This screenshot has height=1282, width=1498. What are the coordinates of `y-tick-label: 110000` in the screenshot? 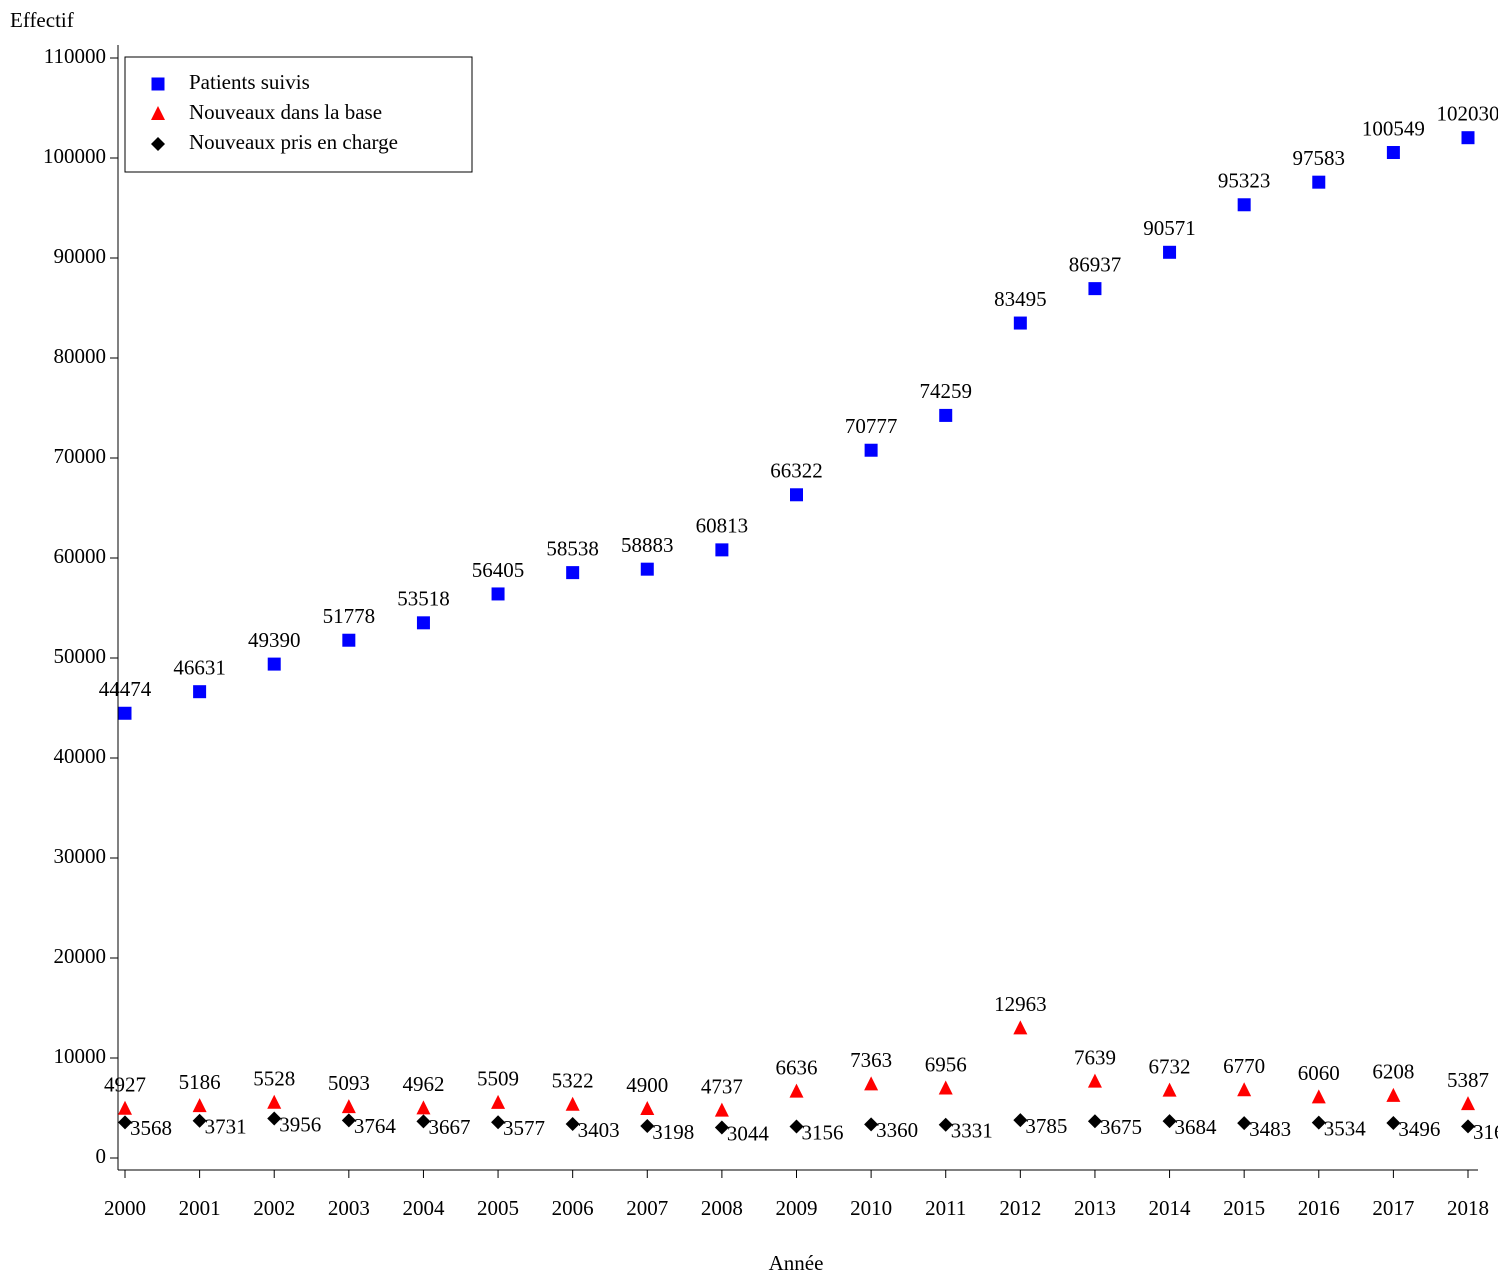 It's located at (75, 56).